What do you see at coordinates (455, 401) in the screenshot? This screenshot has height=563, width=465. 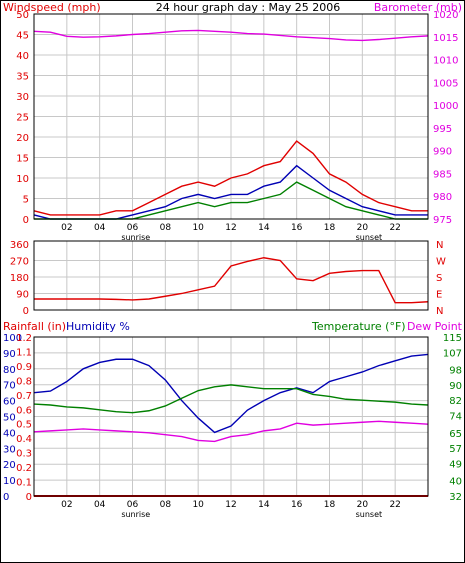 I see `temperature-tick-label: 82` at bounding box center [455, 401].